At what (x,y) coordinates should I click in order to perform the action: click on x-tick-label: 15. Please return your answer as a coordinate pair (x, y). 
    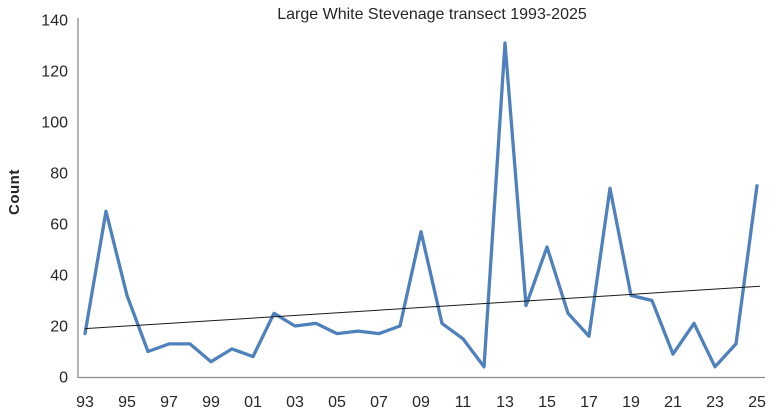
    Looking at the image, I should click on (547, 402).